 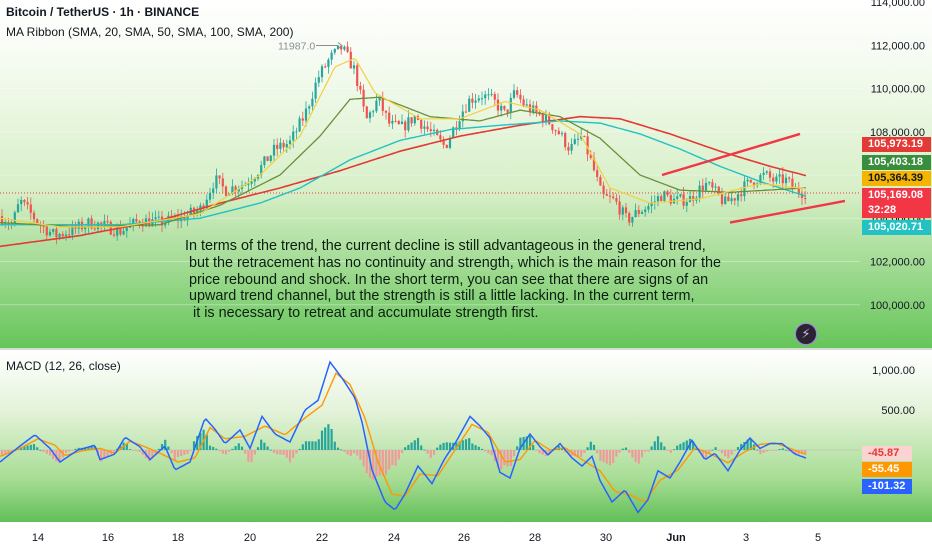 What do you see at coordinates (887, 453) in the screenshot?
I see `macd-value-tag: -45.87` at bounding box center [887, 453].